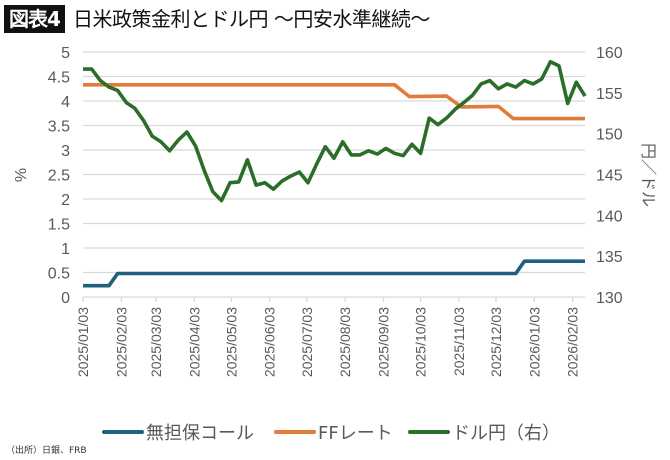 Image resolution: width=670 pixels, height=460 pixels. I want to click on y-left-tick-label: 0.5, so click(59, 274).